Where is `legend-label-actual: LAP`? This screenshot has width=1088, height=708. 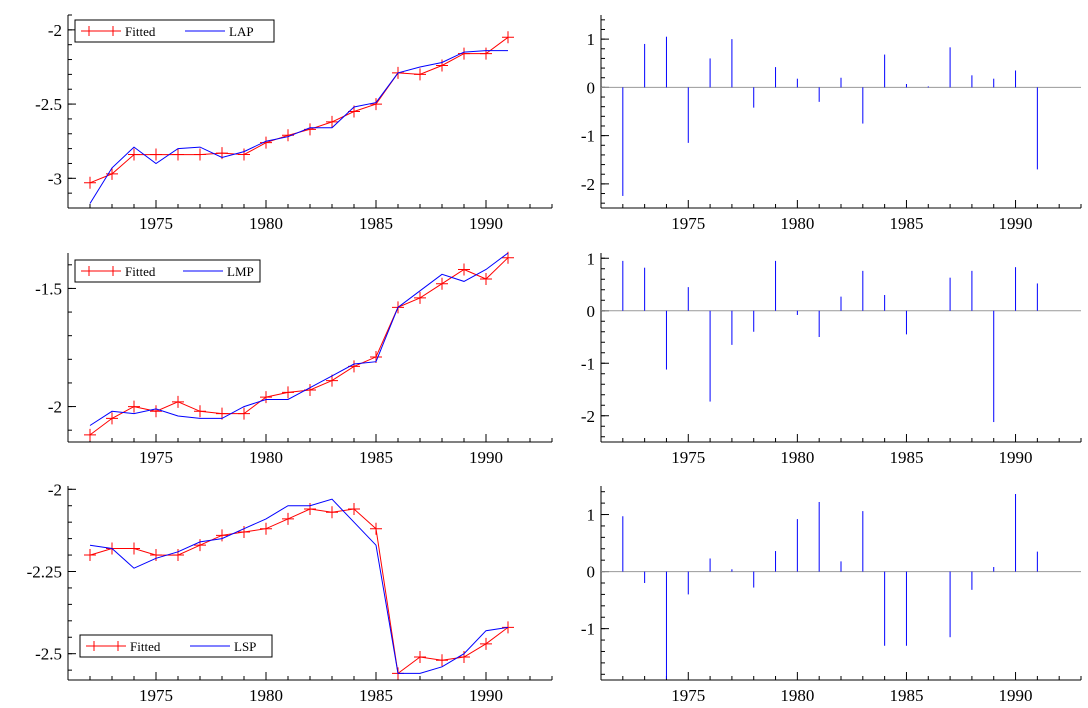
legend-label-actual: LAP is located at coordinates (241, 31).